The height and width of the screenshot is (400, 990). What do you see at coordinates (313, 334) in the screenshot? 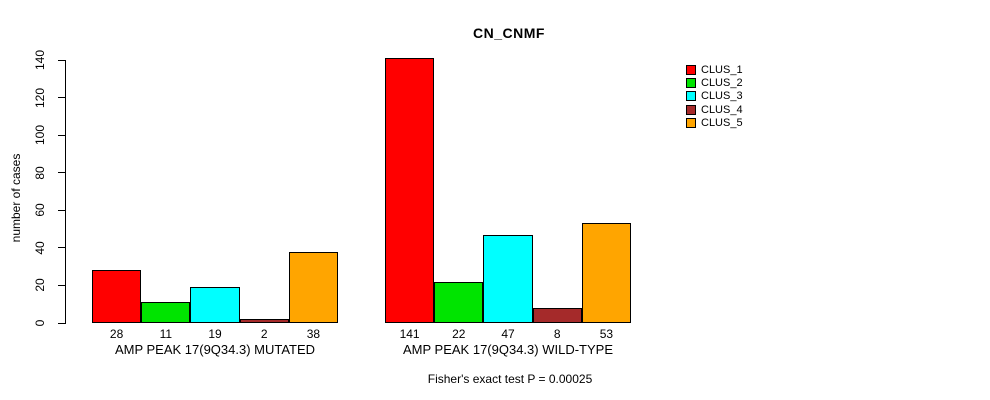
I see `bar-value-label: 38` at bounding box center [313, 334].